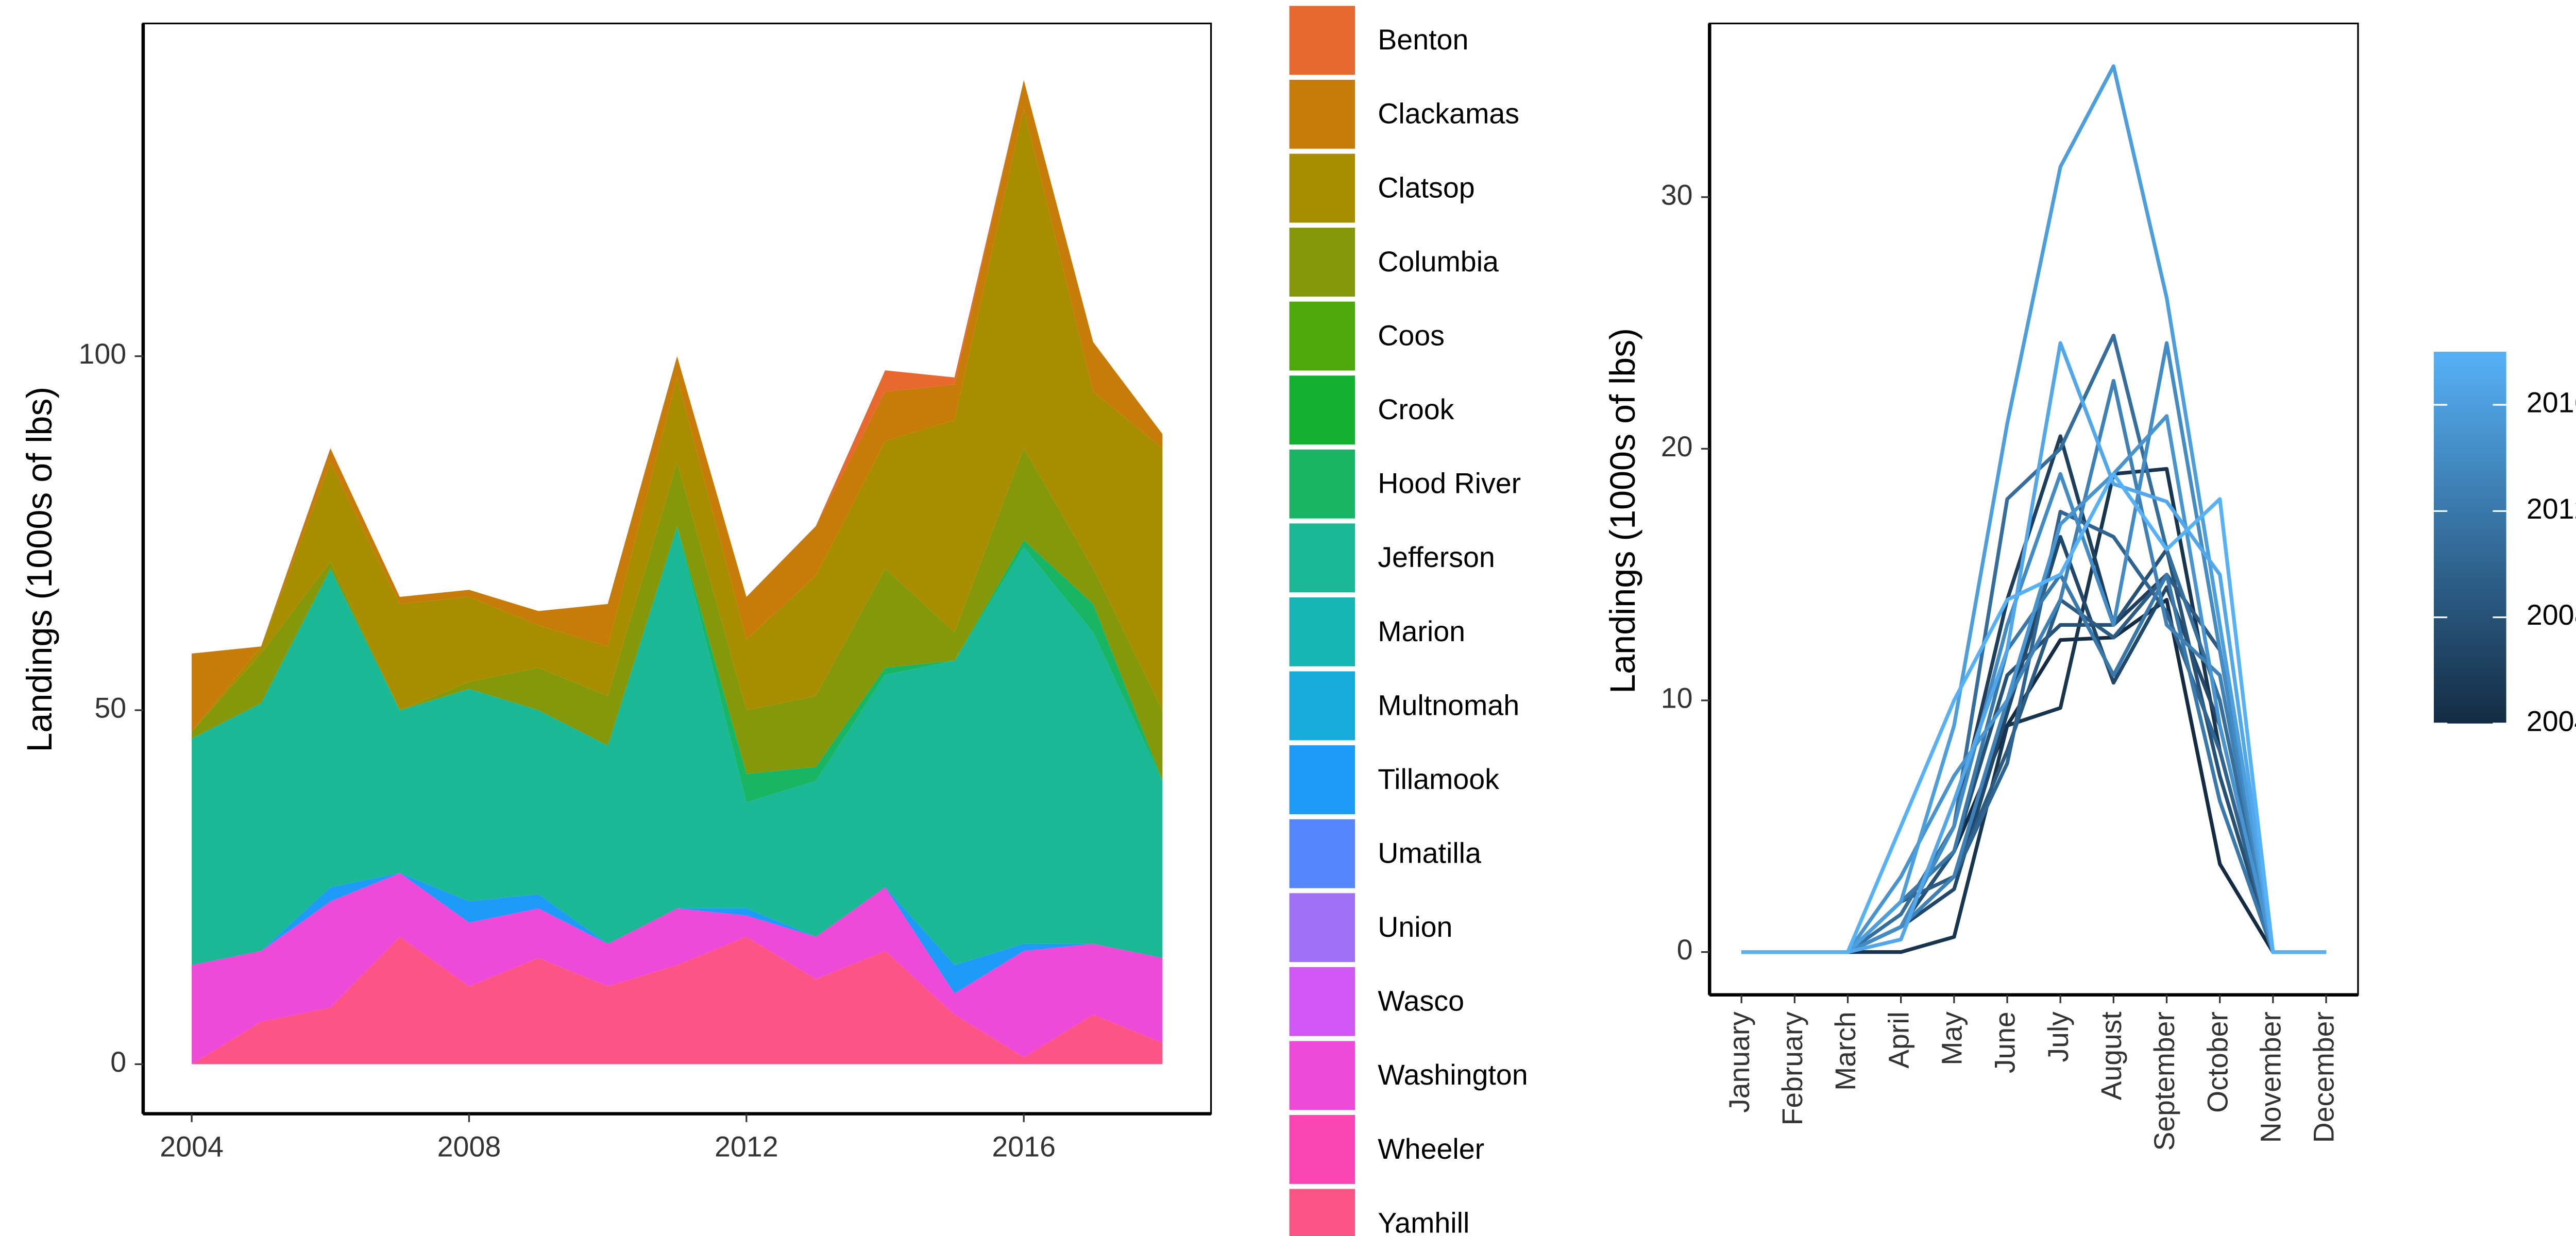 The image size is (2576, 1236). What do you see at coordinates (1952, 1038) in the screenshot?
I see `x-tick-label: May` at bounding box center [1952, 1038].